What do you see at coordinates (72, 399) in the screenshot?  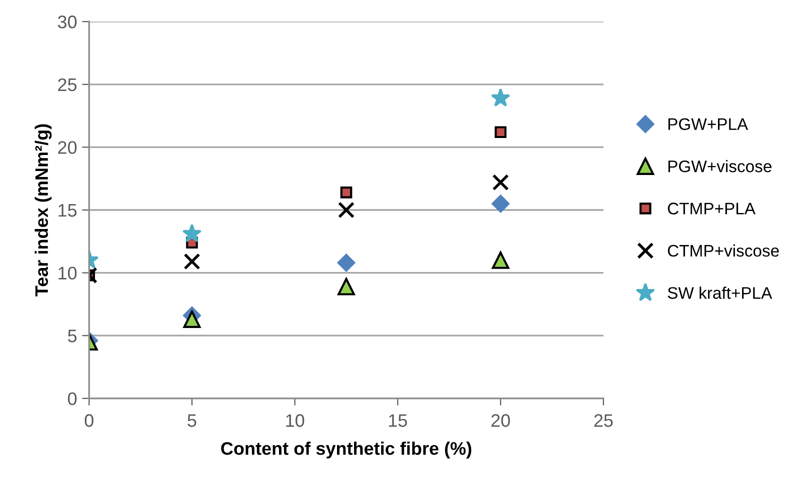 I see `y-tick-label: 0` at bounding box center [72, 399].